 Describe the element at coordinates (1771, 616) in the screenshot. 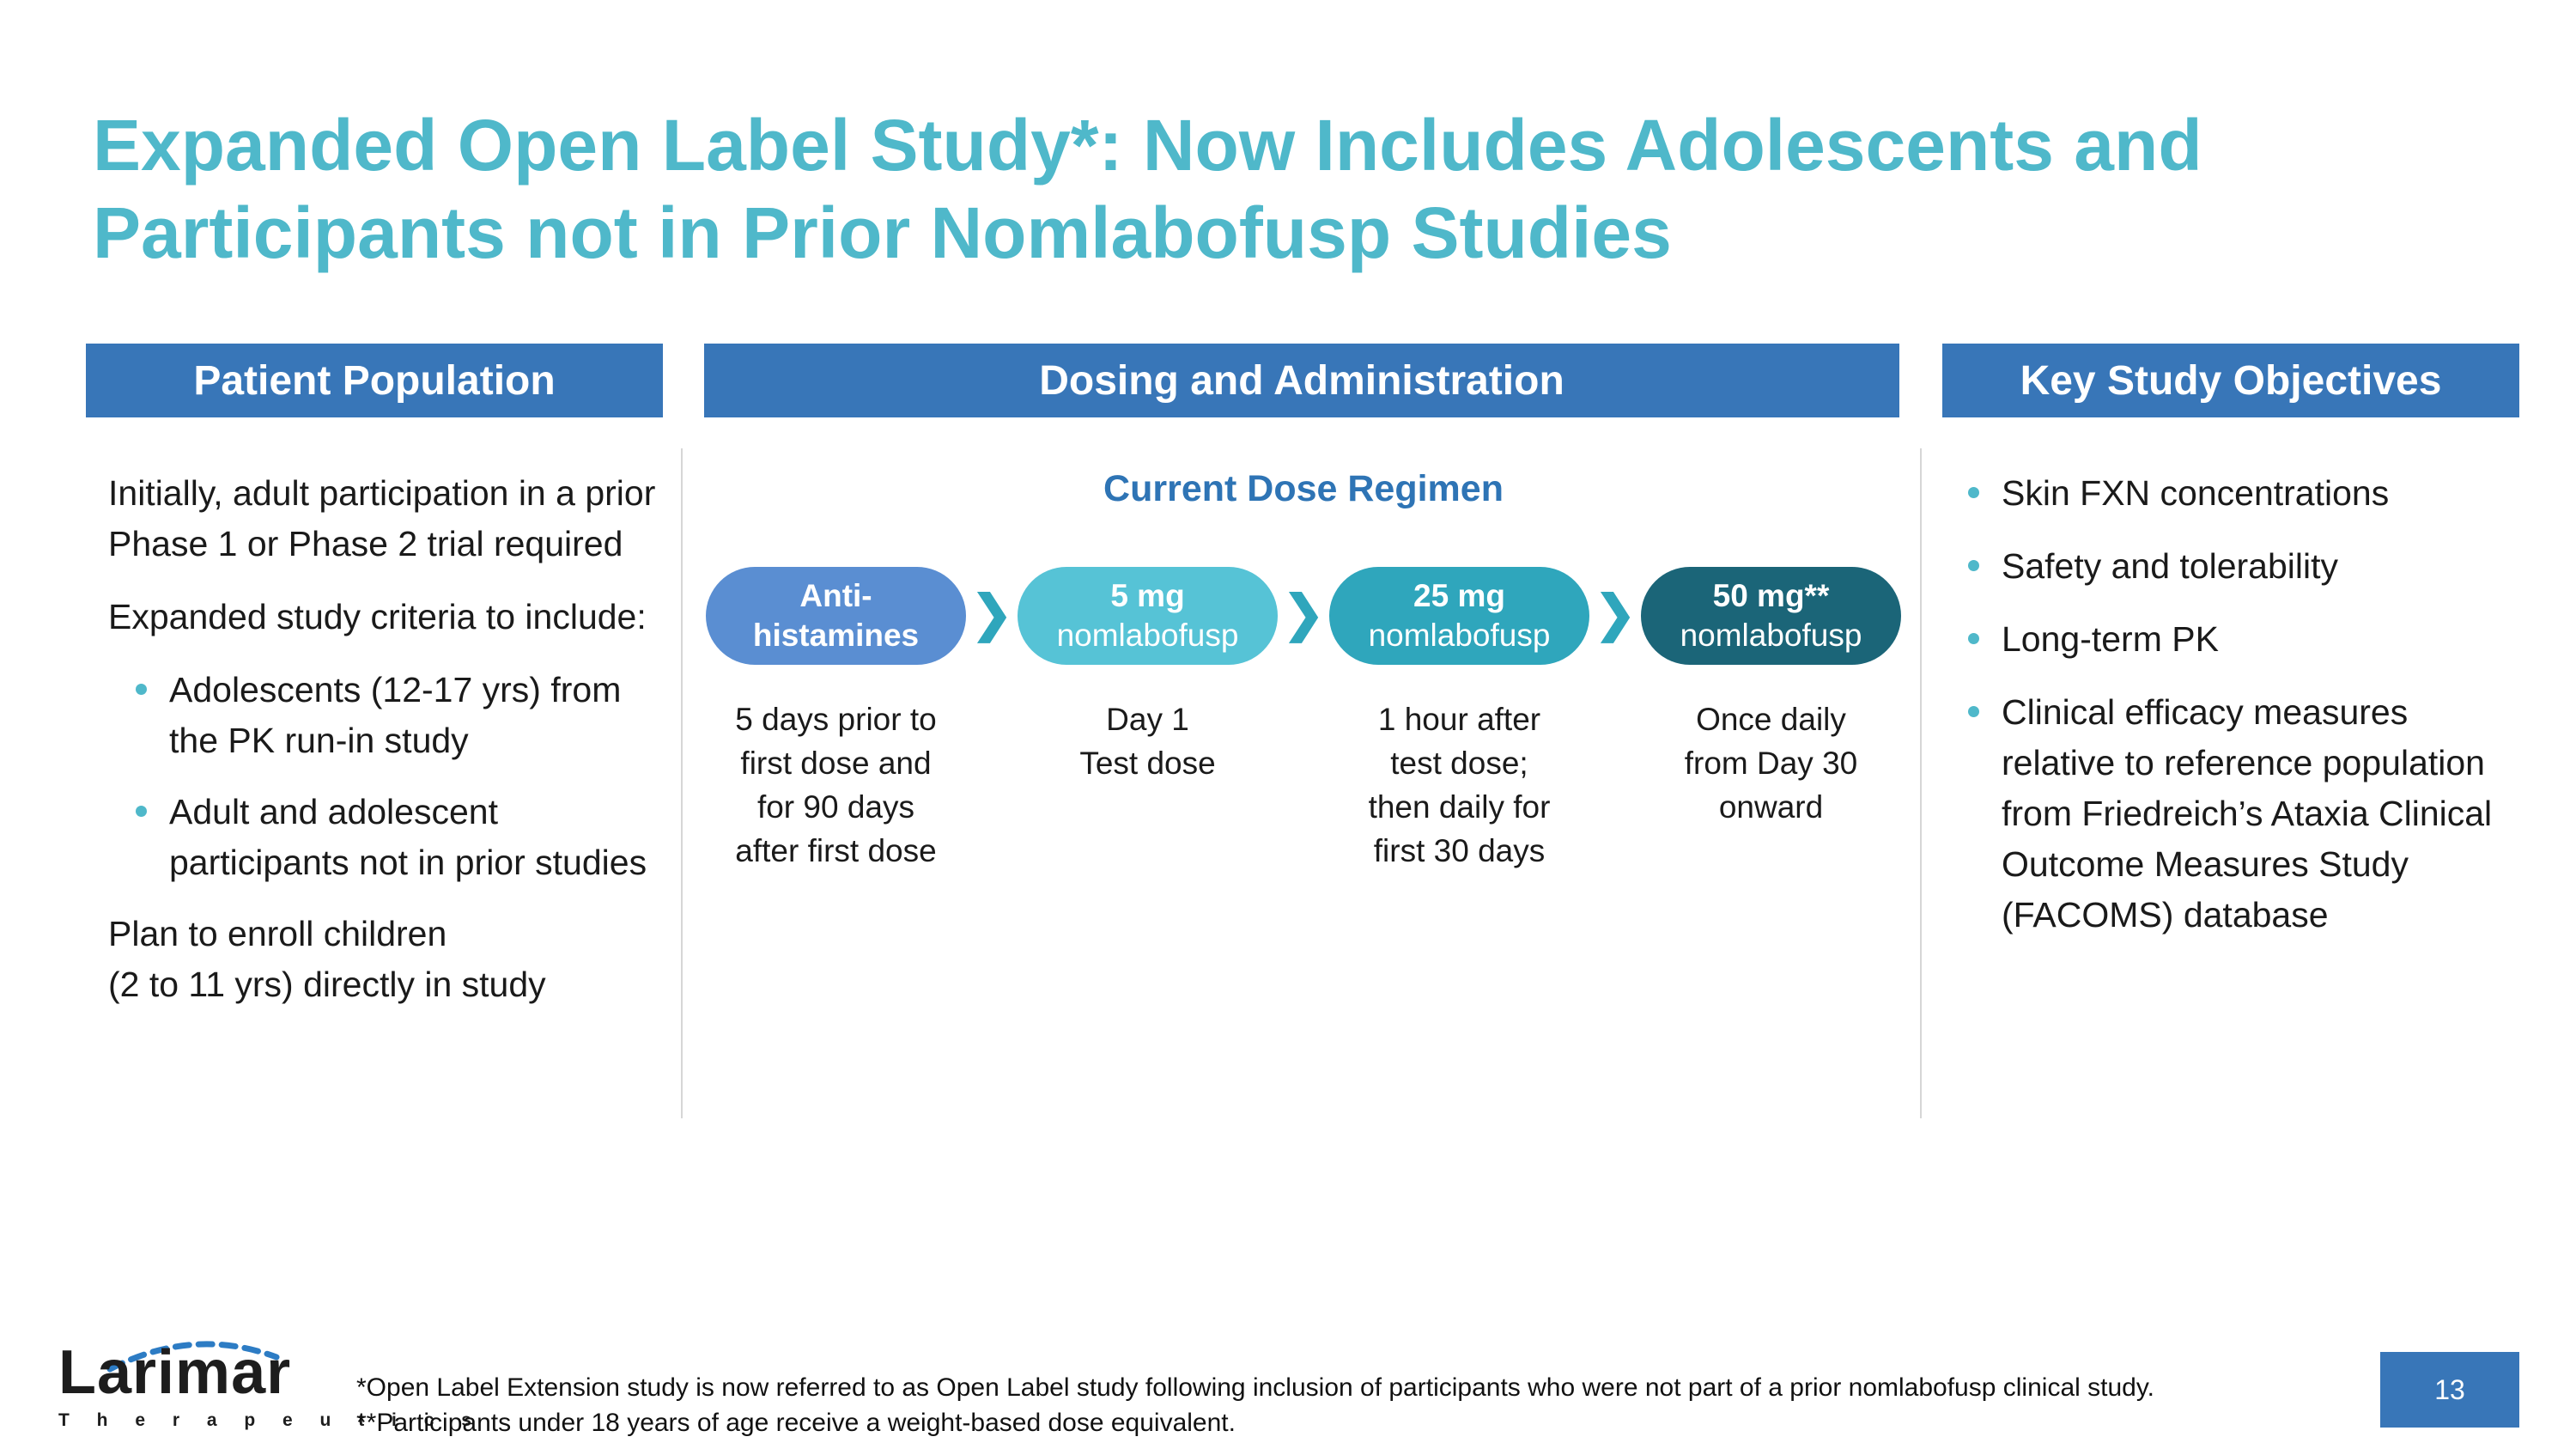

I see `dose-50mg-pill: 50 mg** nomlabofusp` at that location.